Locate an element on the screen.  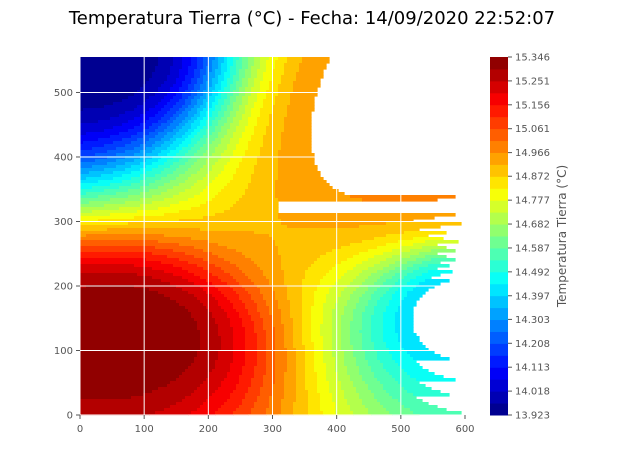
colorbar-tick-label: 14.966 is located at coordinates (532, 153).